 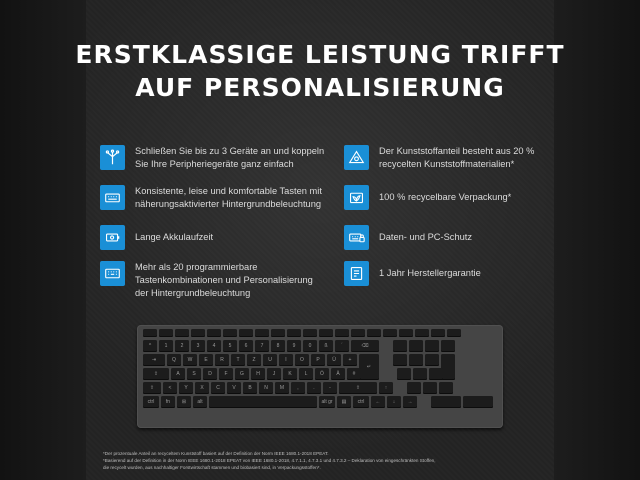 What do you see at coordinates (334, 360) in the screenshot?
I see `keyboard-key: Ü` at bounding box center [334, 360].